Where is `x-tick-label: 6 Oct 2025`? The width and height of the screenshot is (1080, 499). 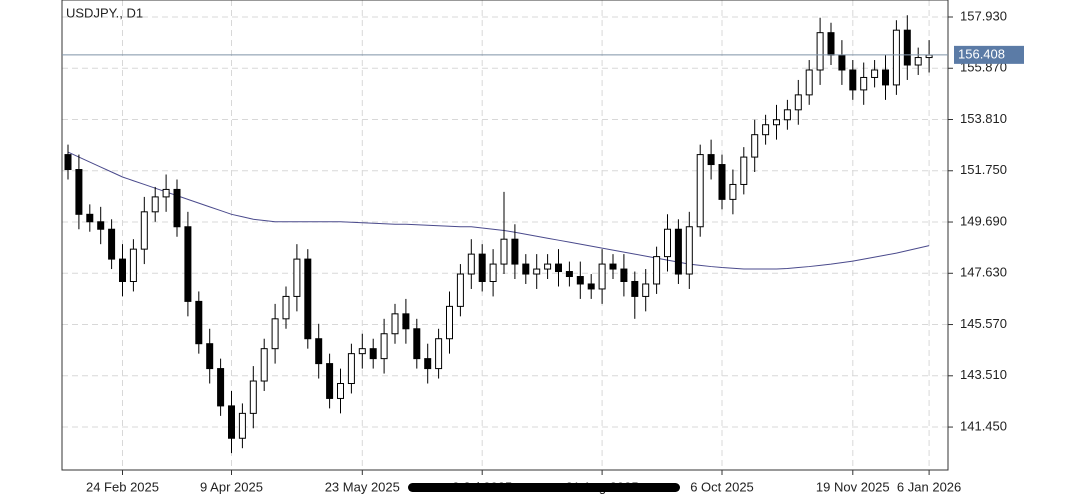 x-tick-label: 6 Oct 2025 is located at coordinates (722, 486).